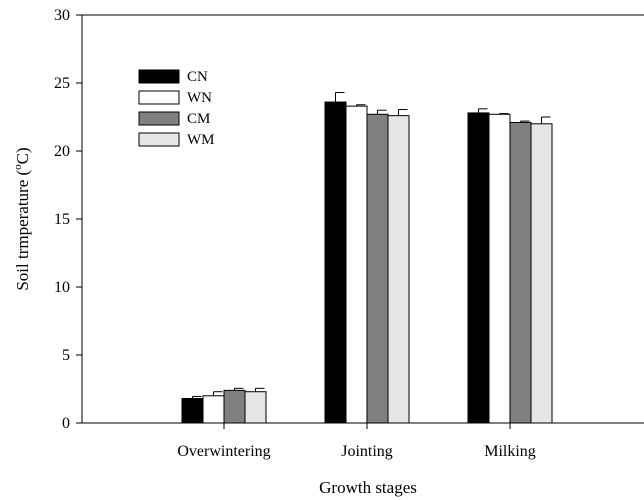 The height and width of the screenshot is (500, 644). I want to click on y-axis-title: Soil trmperature (oC), so click(22, 218).